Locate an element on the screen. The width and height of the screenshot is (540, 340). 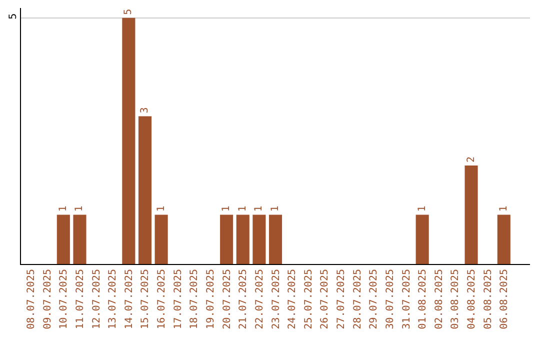
x-tick-label: 01.08.2025 is located at coordinates (423, 299).